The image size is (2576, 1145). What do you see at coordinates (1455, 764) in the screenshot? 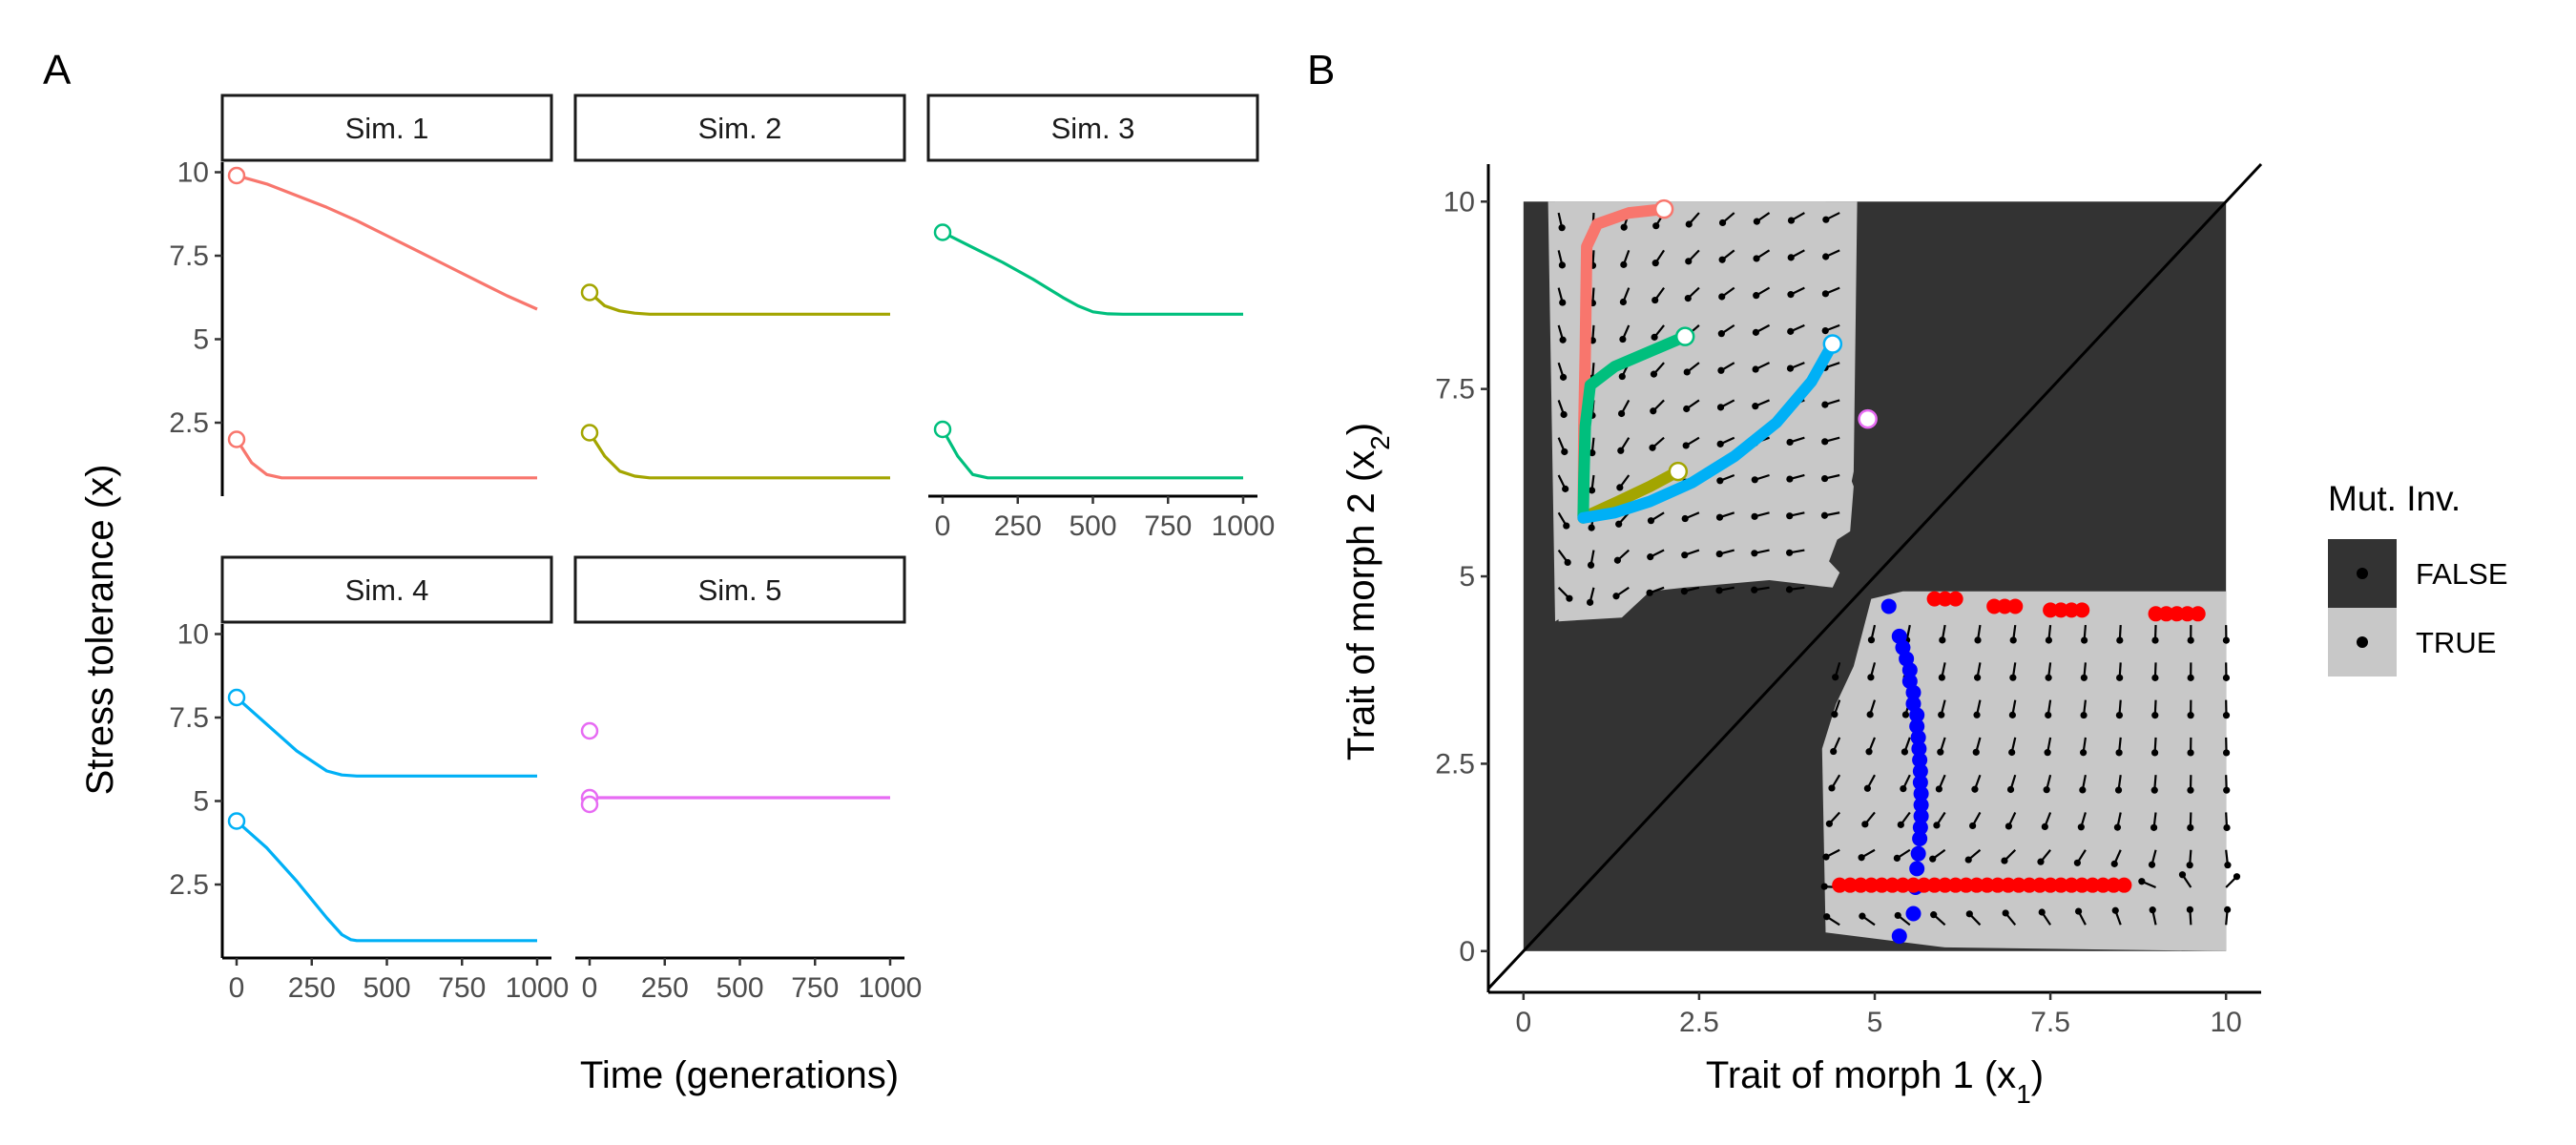
I see `y-tick-label: 2.5` at bounding box center [1455, 764].